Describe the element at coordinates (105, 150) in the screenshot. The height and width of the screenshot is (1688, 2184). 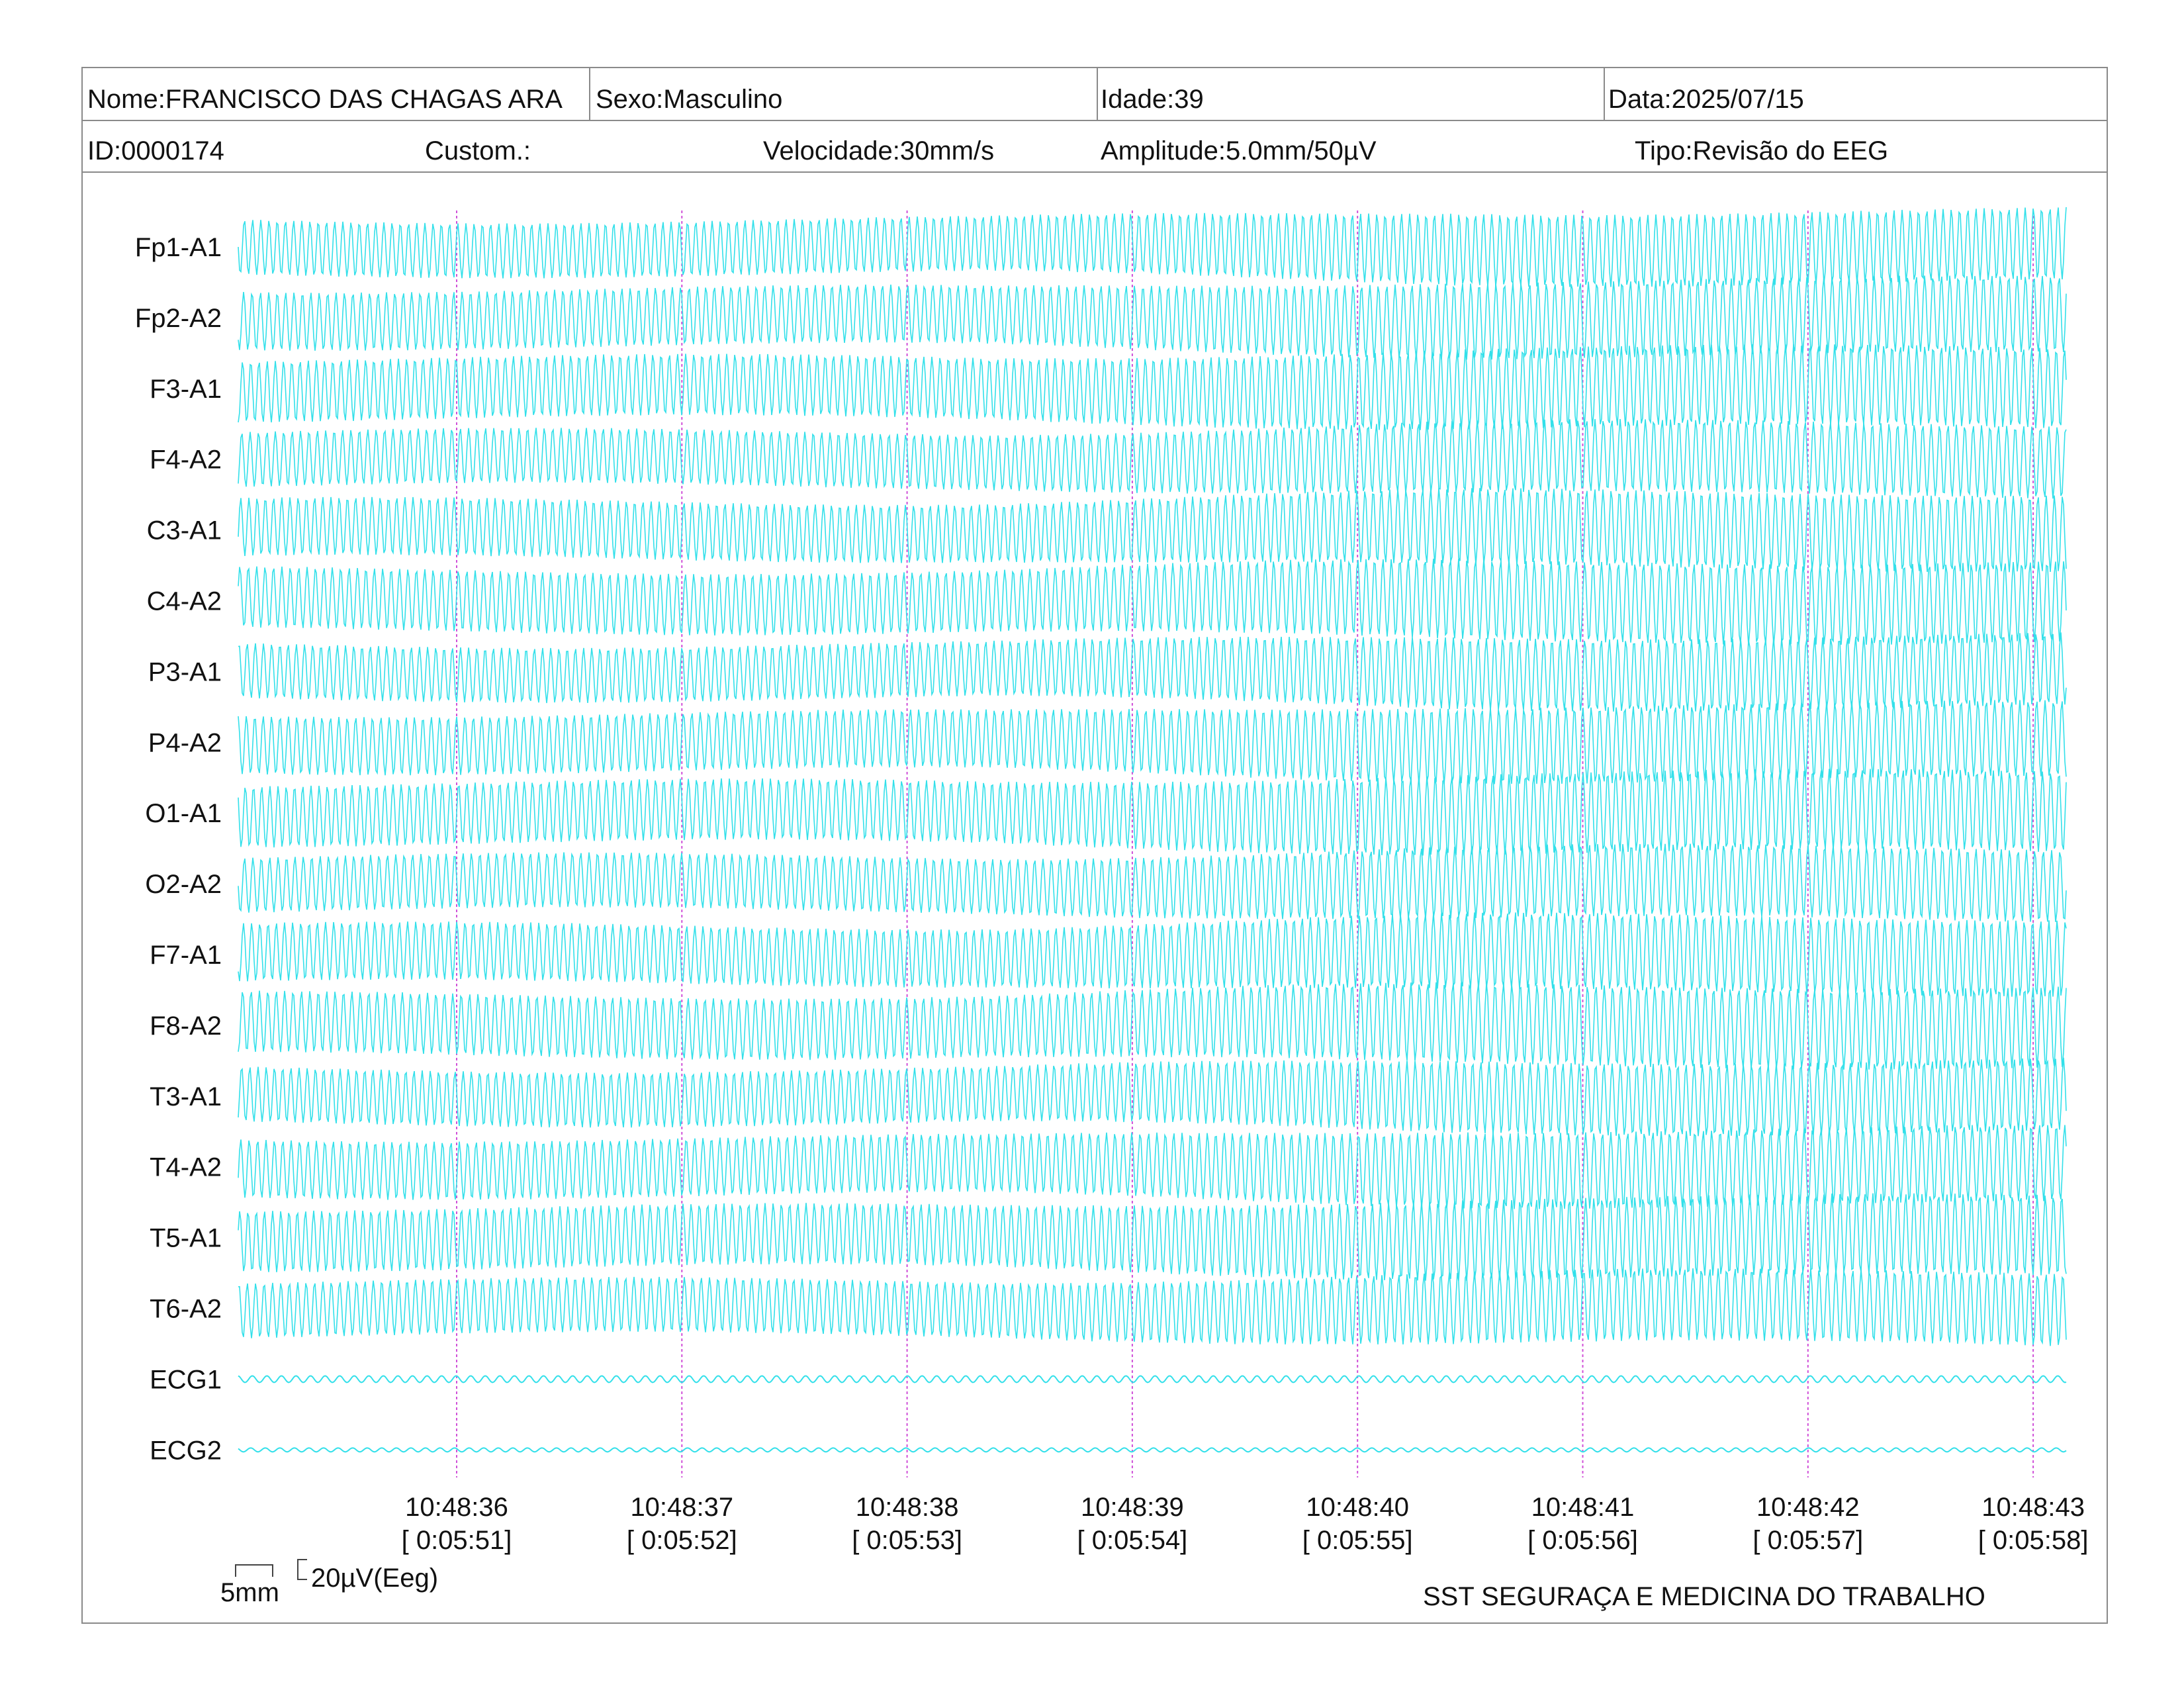
I see `patient-id-label: ID:` at that location.